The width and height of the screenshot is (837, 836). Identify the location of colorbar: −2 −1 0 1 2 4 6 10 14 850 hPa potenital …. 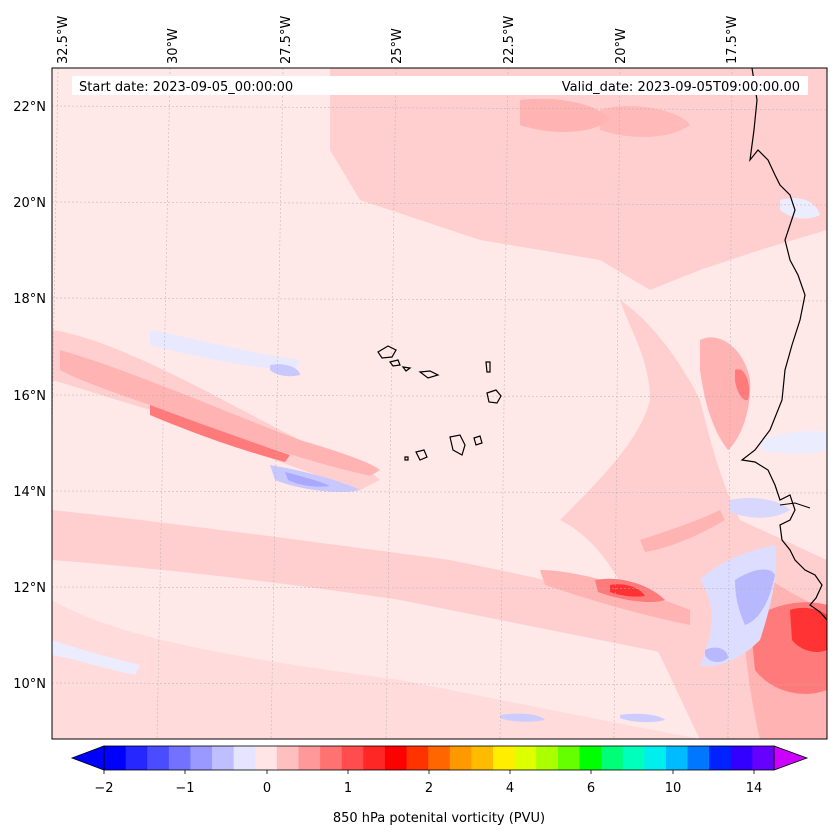
(439, 785).